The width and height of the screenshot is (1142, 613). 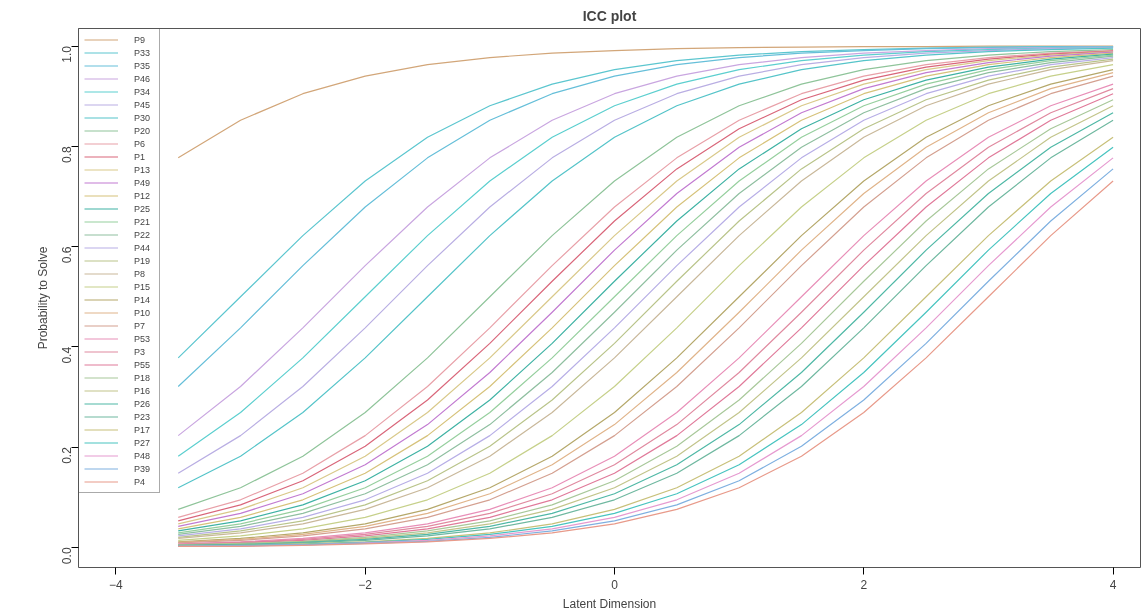 What do you see at coordinates (142, 104) in the screenshot?
I see `legend-label: P45` at bounding box center [142, 104].